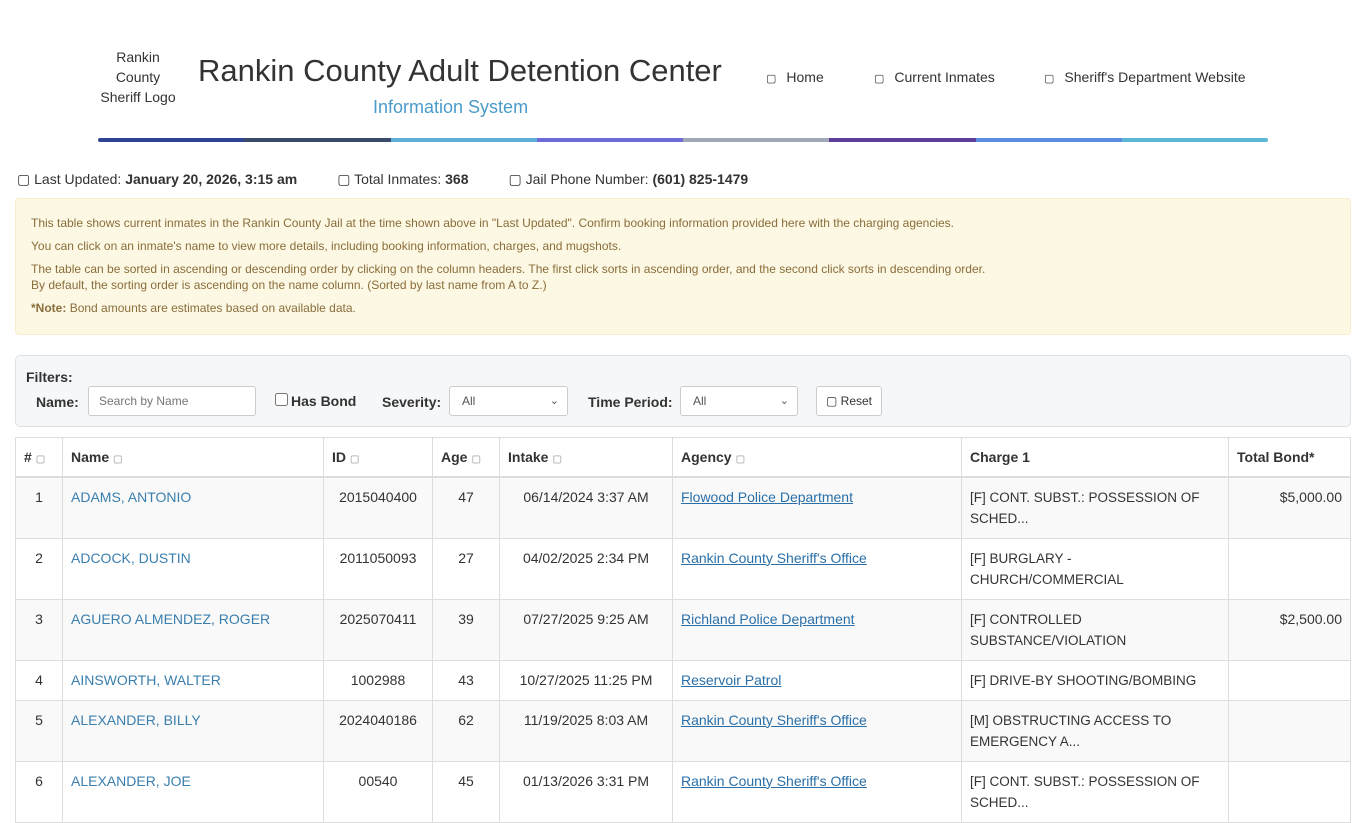  I want to click on table-cell: 4, so click(39, 680).